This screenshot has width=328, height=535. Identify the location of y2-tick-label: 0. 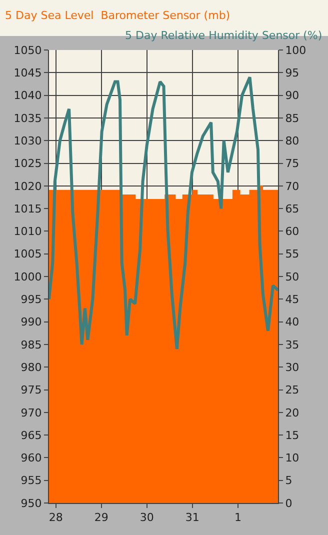
(288, 503).